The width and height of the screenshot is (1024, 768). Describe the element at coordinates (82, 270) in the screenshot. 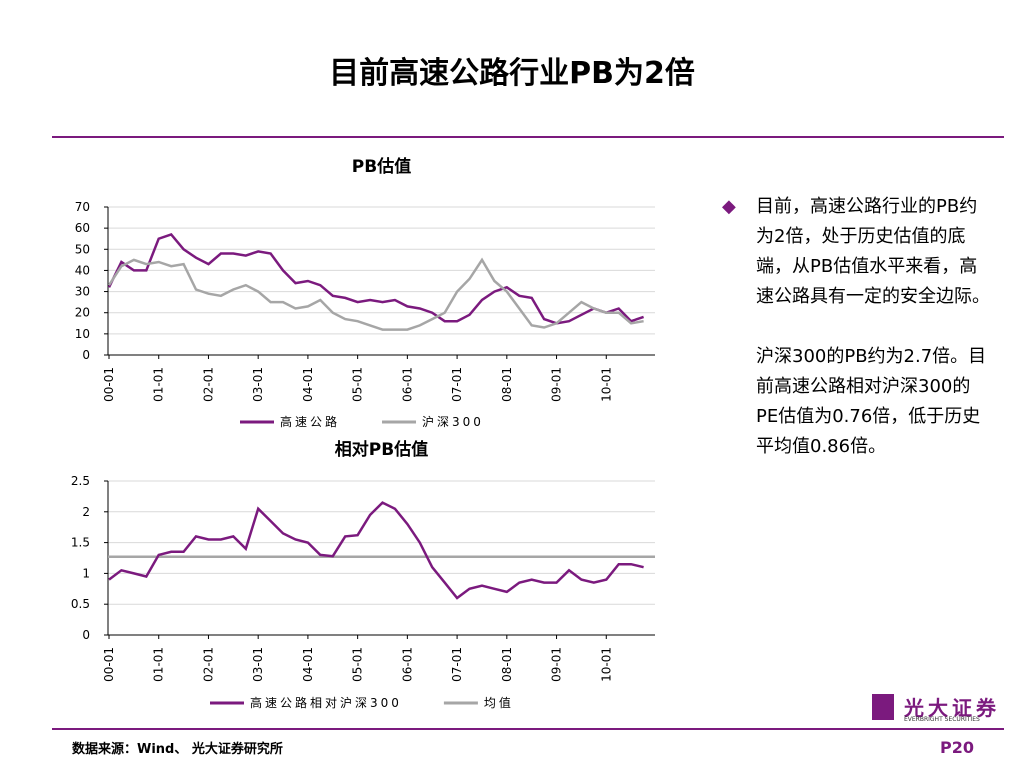

I see `y-tick-label: 40` at that location.